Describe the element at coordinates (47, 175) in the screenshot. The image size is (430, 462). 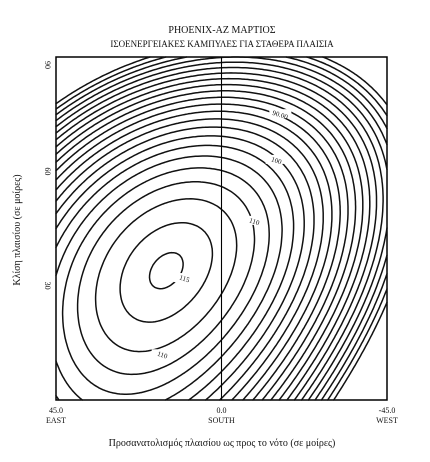
I see `y-axis-ticks: 90 60 30` at that location.